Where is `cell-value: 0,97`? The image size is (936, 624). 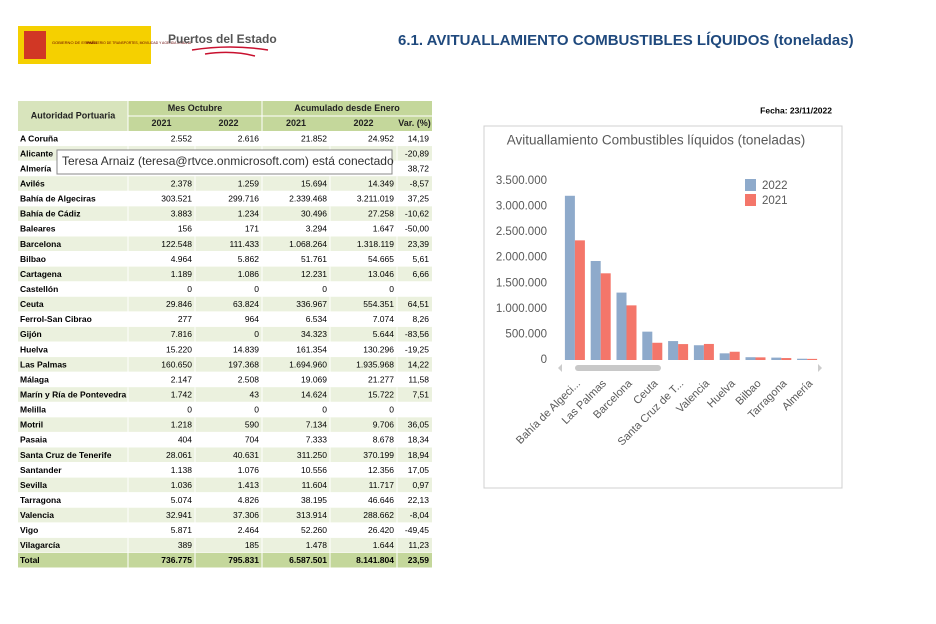
cell-value: 0,97 is located at coordinates (420, 485).